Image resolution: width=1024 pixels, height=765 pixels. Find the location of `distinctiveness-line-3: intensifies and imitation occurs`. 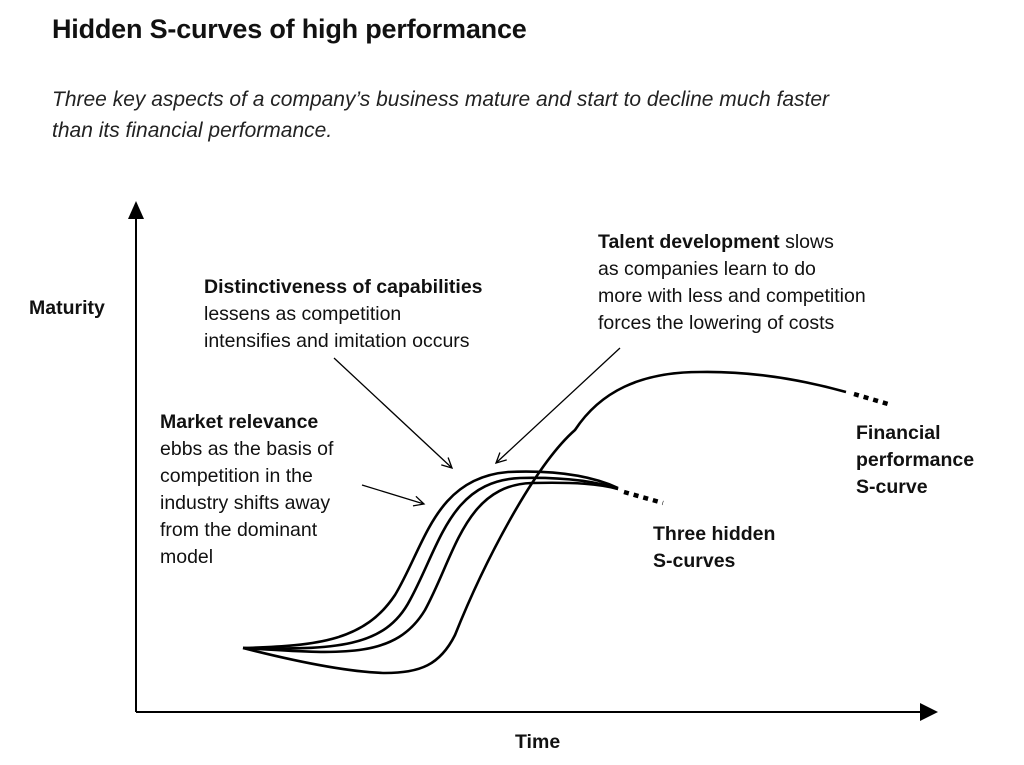

distinctiveness-line-3: intensifies and imitation occurs is located at coordinates (337, 341).